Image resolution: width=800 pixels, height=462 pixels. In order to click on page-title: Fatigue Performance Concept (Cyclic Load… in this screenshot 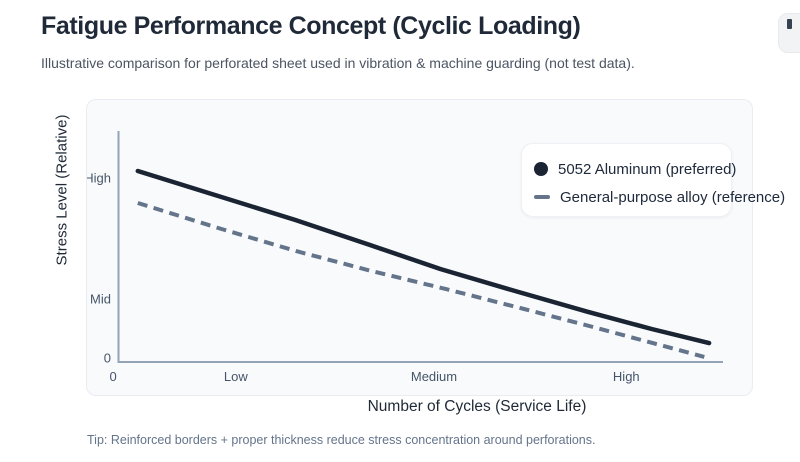, I will do `click(311, 26)`.